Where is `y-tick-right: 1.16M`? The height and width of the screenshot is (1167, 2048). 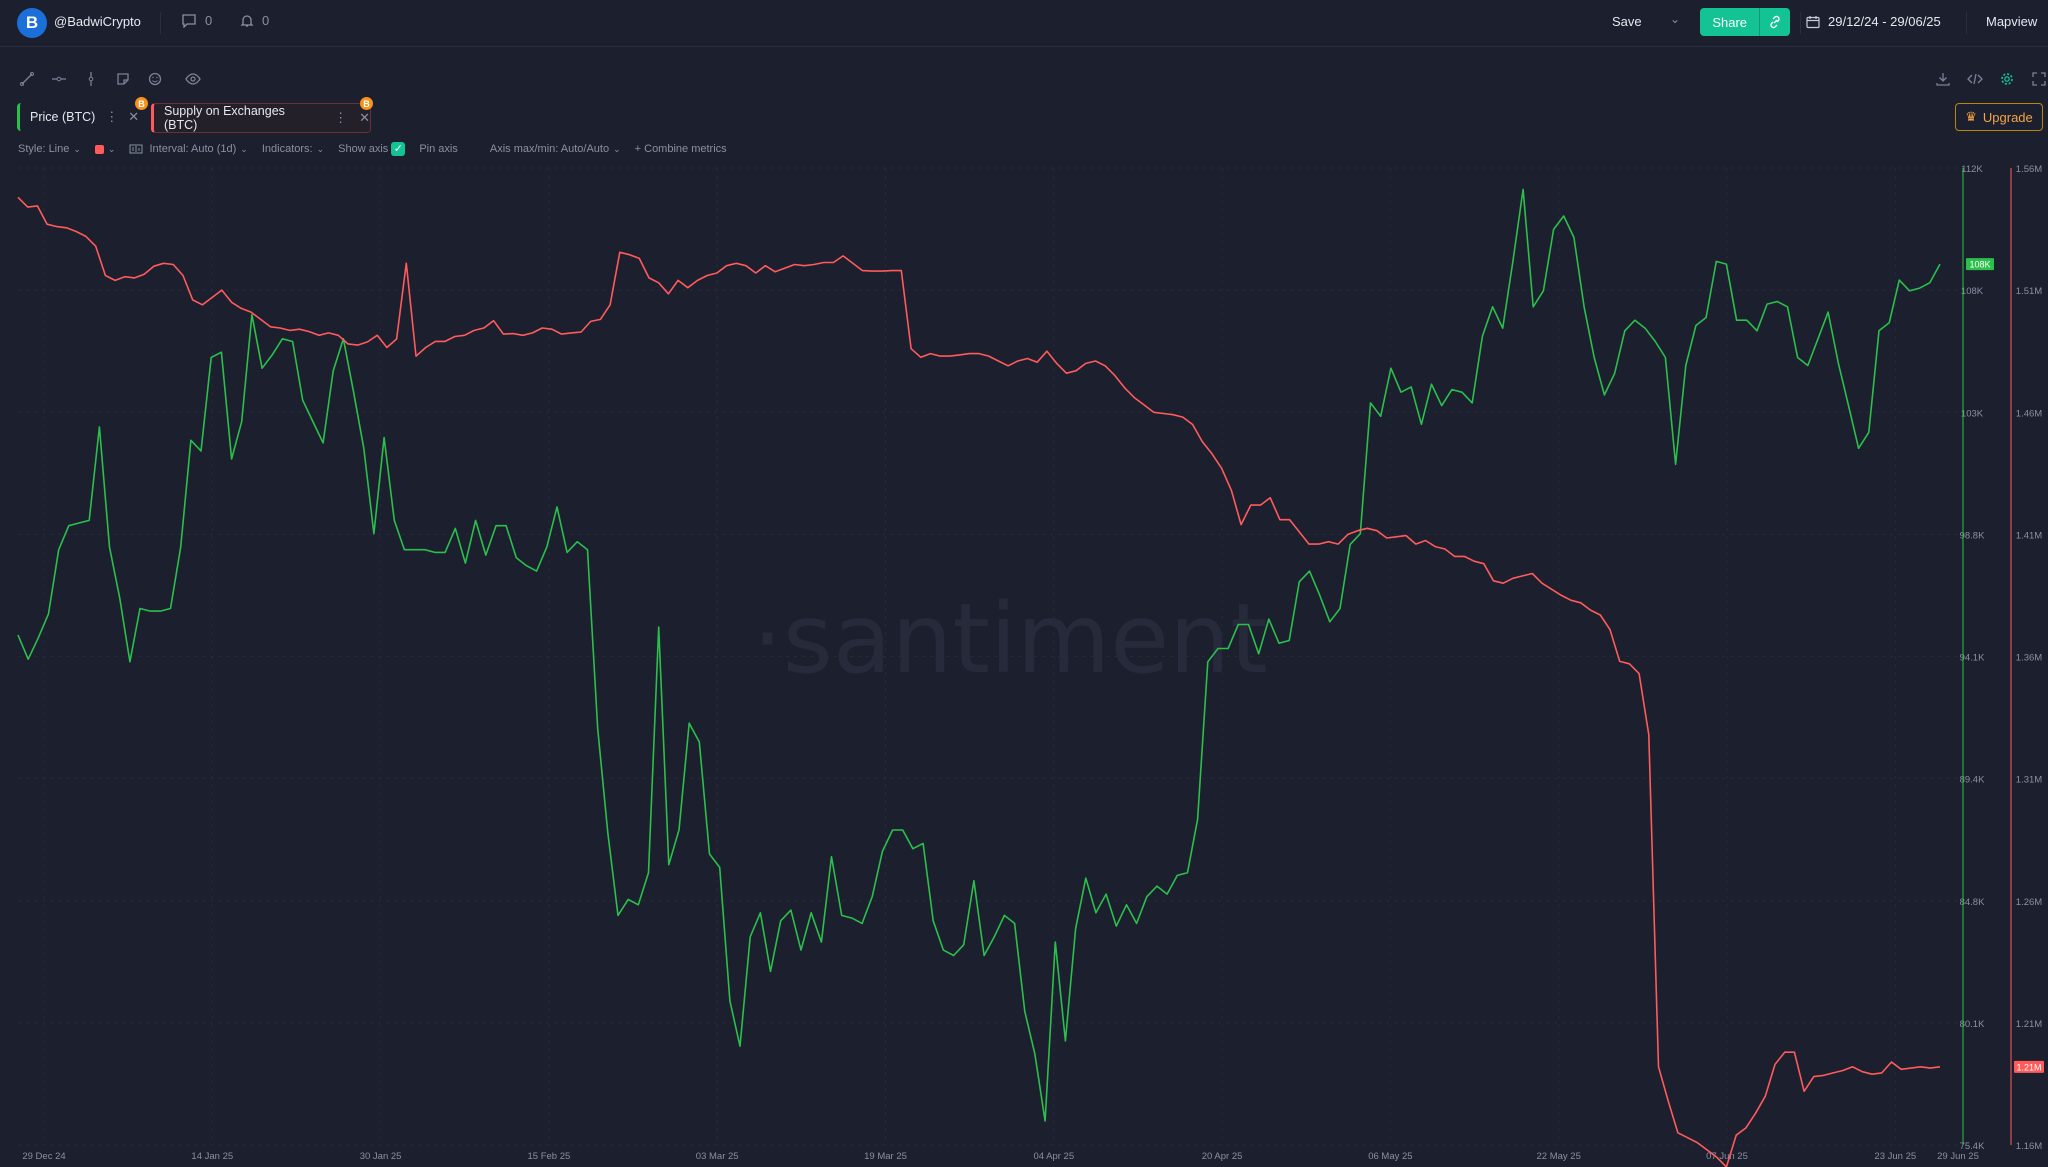
y-tick-right: 1.16M is located at coordinates (2029, 1146).